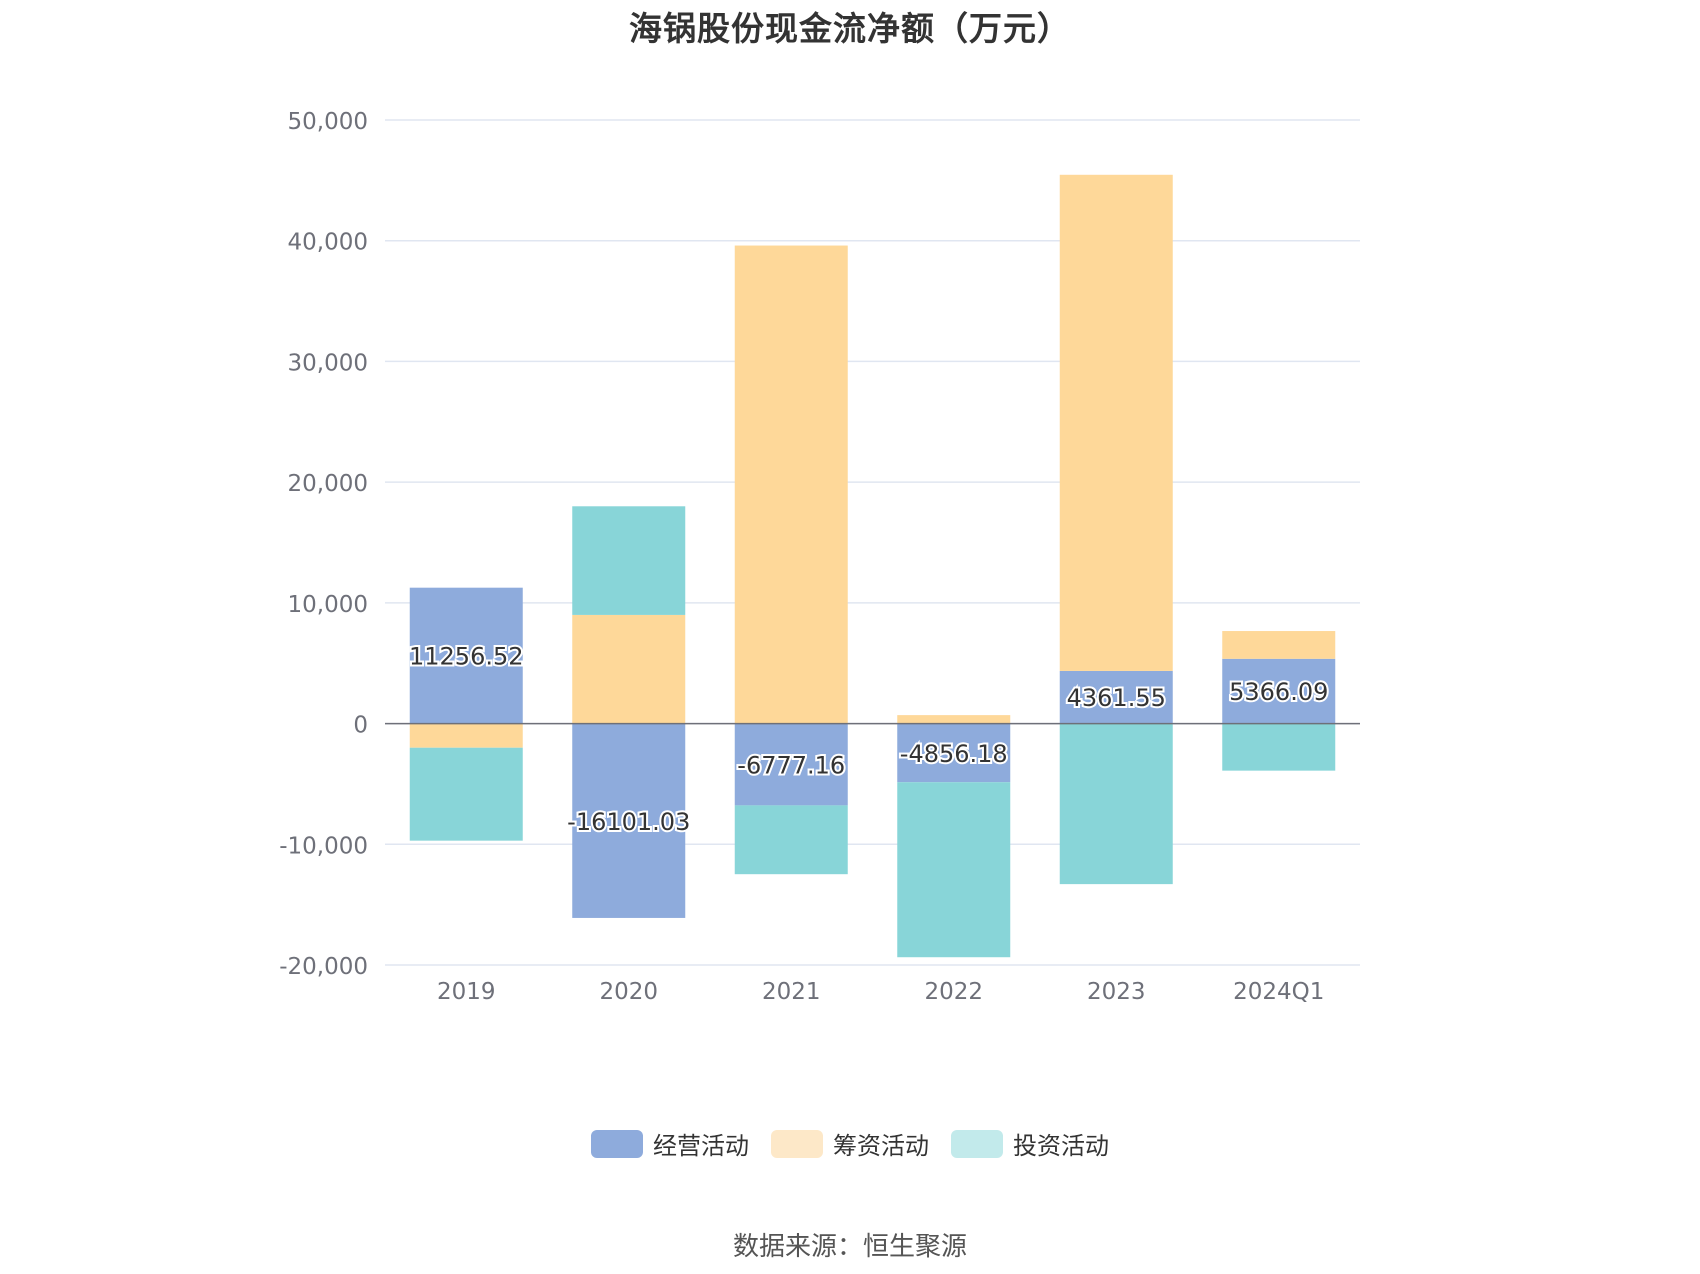 The width and height of the screenshot is (1700, 1274). What do you see at coordinates (328, 363) in the screenshot?
I see `y-tick-label: 30,000` at bounding box center [328, 363].